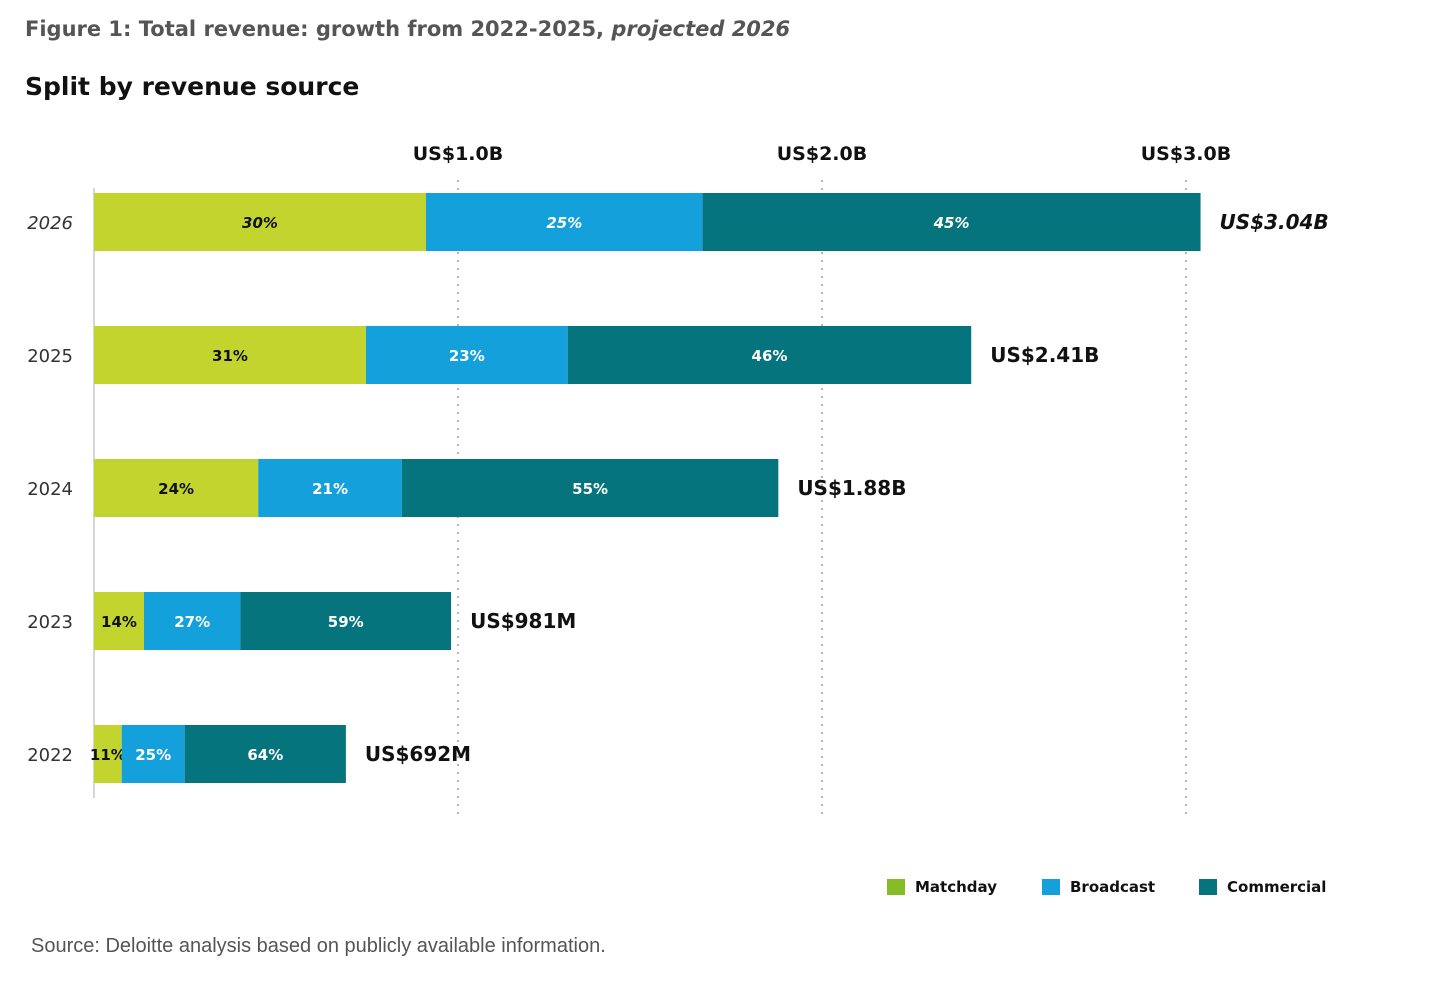 Image resolution: width=1440 pixels, height=986 pixels. Describe the element at coordinates (1274, 222) in the screenshot. I see `total-label: US$3.04B` at that location.